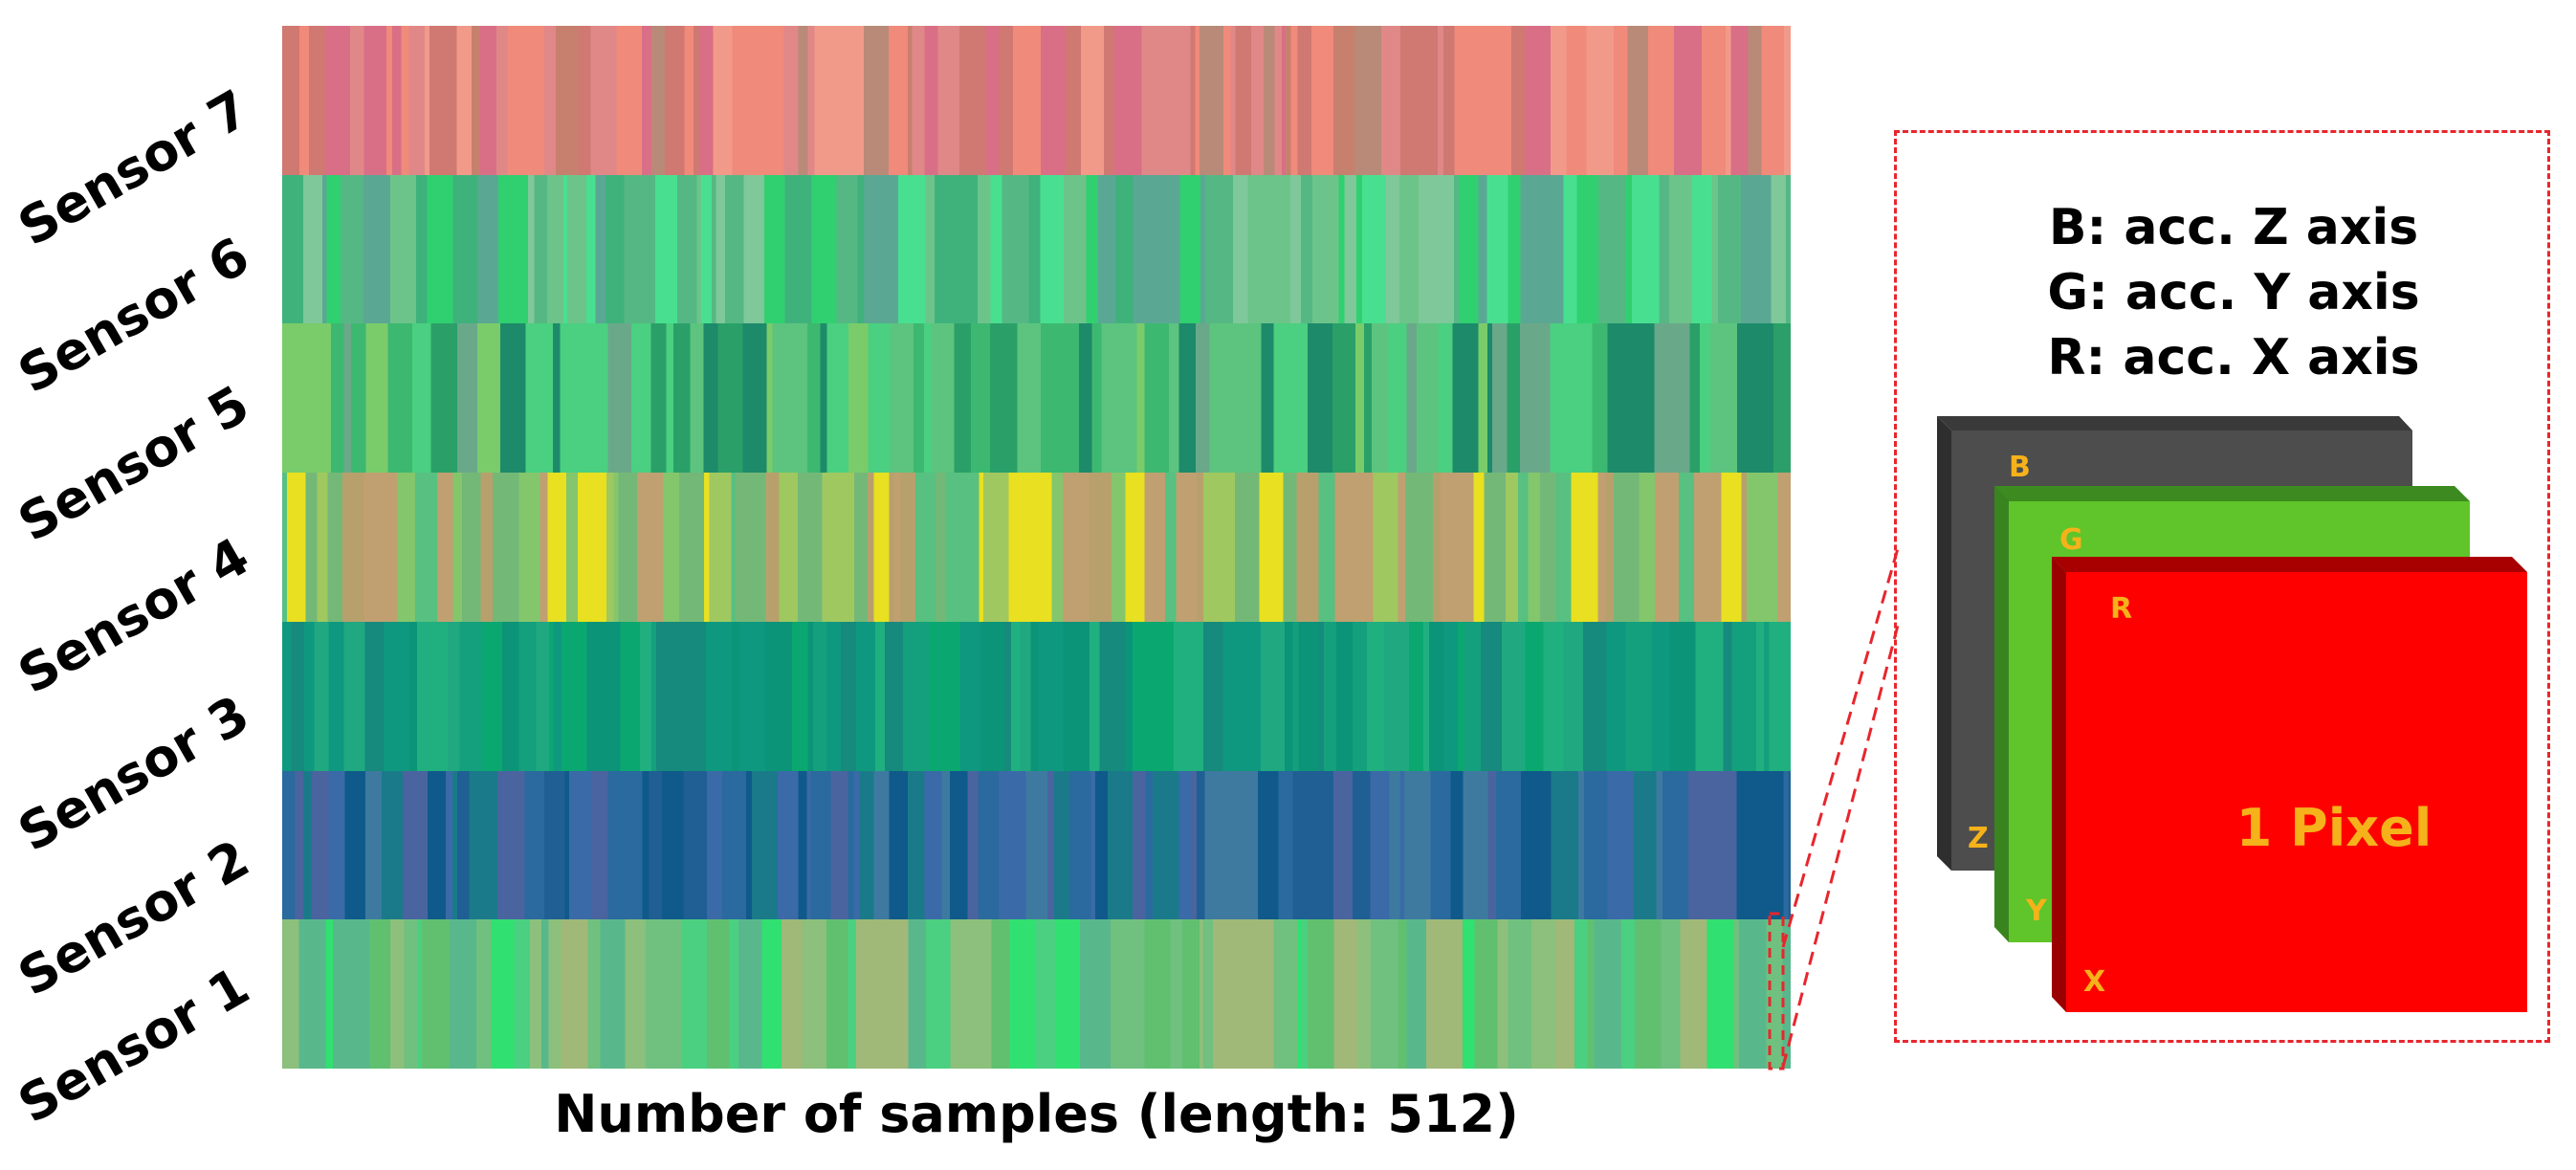 This screenshot has height=1170, width=2576. What do you see at coordinates (2233, 227) in the screenshot?
I see `legend-line-b: B: acc. Z axis` at bounding box center [2233, 227].